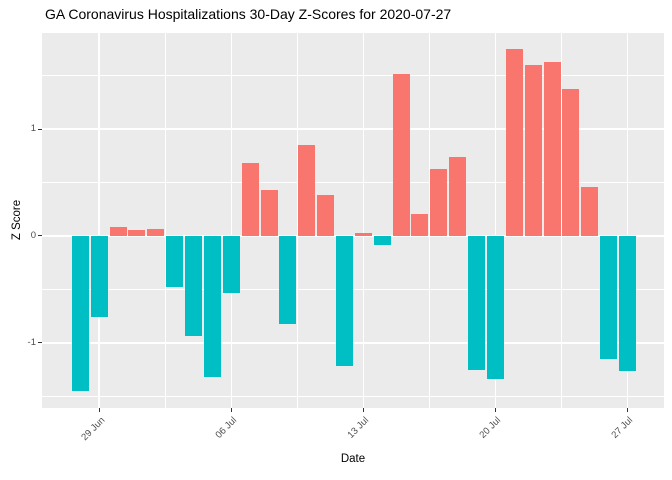  What do you see at coordinates (439, 202) in the screenshot?
I see `bar-17-jul` at bounding box center [439, 202].